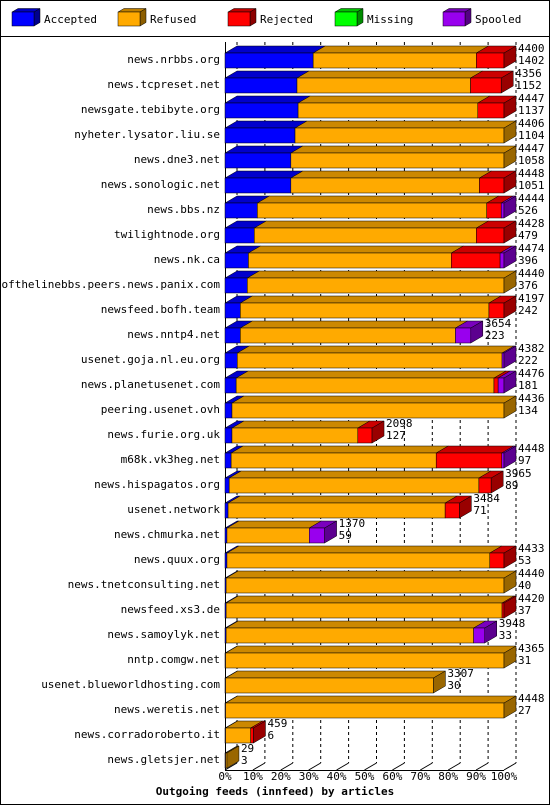 The width and height of the screenshot is (550, 805). Describe the element at coordinates (453, 685) in the screenshot. I see `accepted-label: 30` at that location.